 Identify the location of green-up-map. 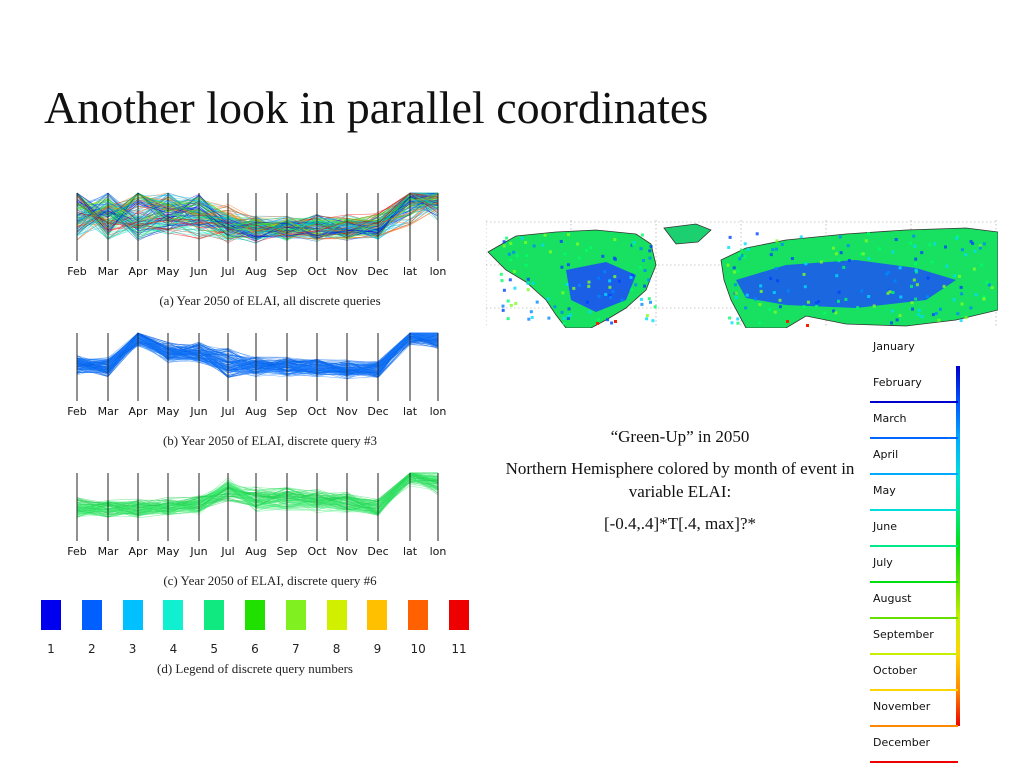
(742, 274).